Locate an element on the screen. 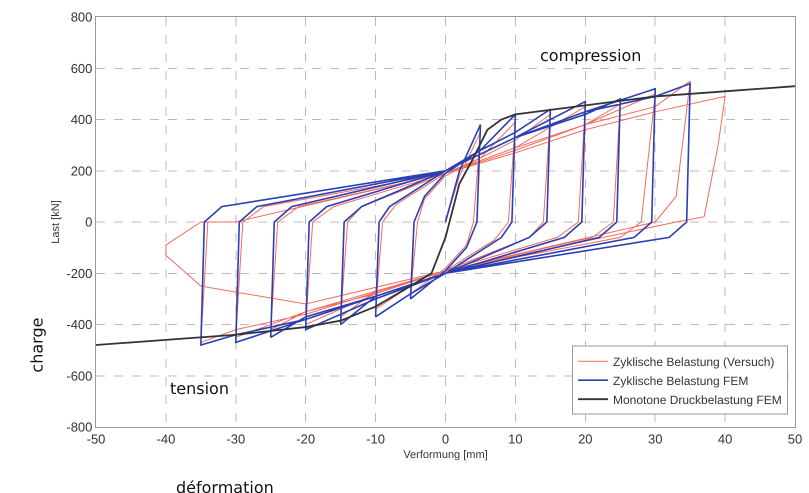 The height and width of the screenshot is (493, 809). annotation: compression is located at coordinates (591, 55).